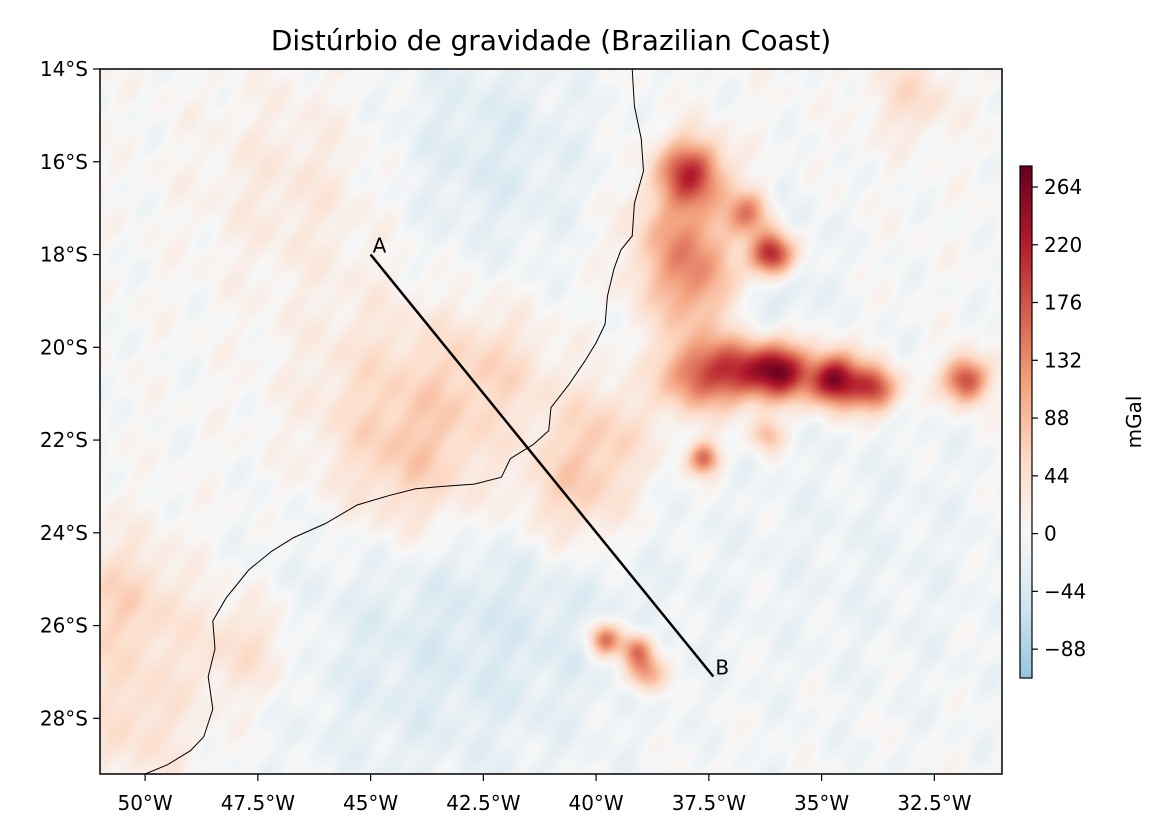 The height and width of the screenshot is (837, 1167). I want to click on colorbar-label: mGal, so click(1134, 422).